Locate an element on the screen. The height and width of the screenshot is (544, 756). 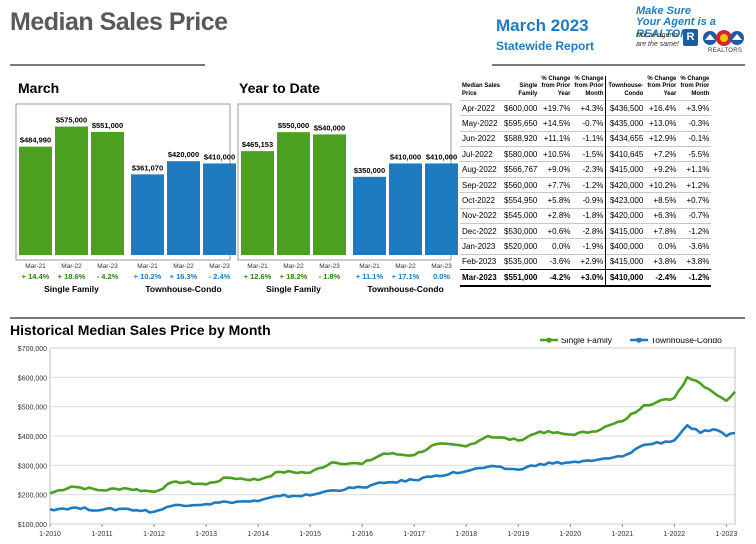
table-cell: +2.8% is located at coordinates (556, 215).